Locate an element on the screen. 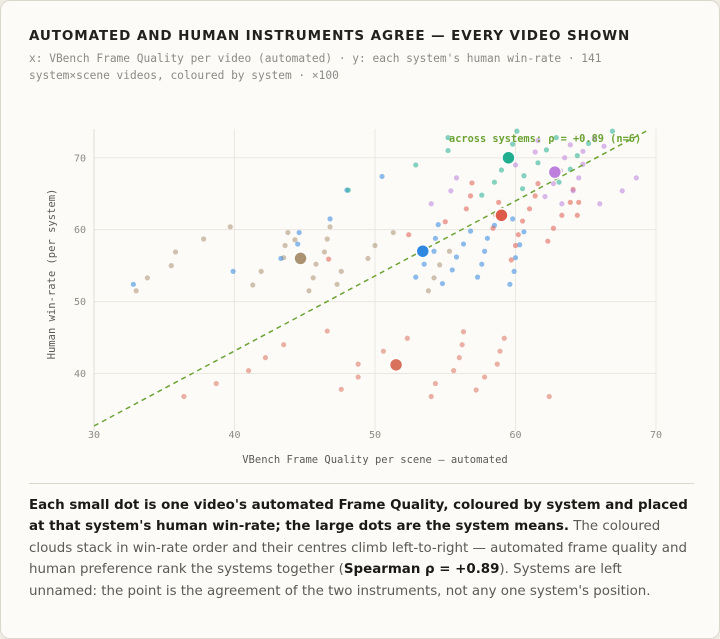 Image resolution: width=720 pixels, height=639 pixels. y-tick-label: 40 is located at coordinates (80, 374).